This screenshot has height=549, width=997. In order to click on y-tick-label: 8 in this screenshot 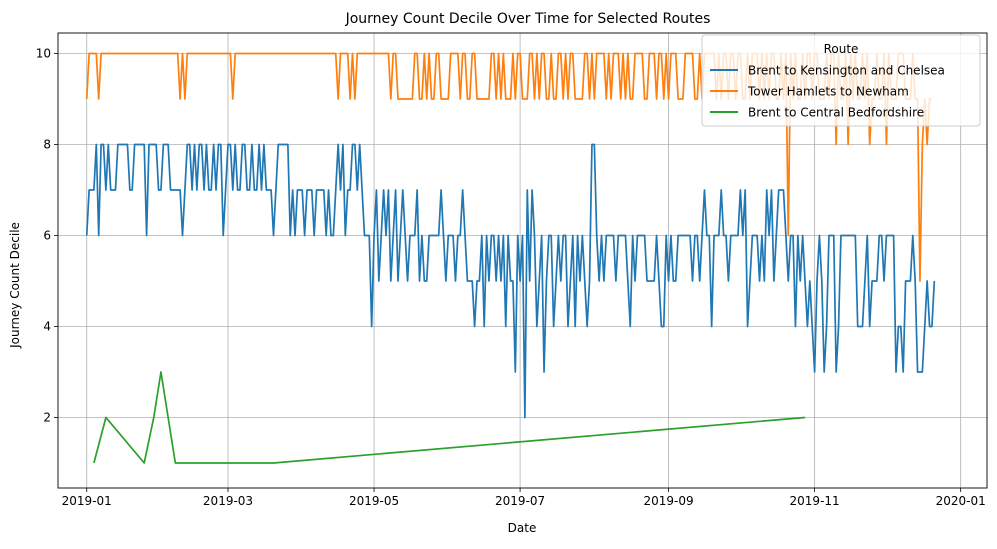, I will do `click(47, 144)`.